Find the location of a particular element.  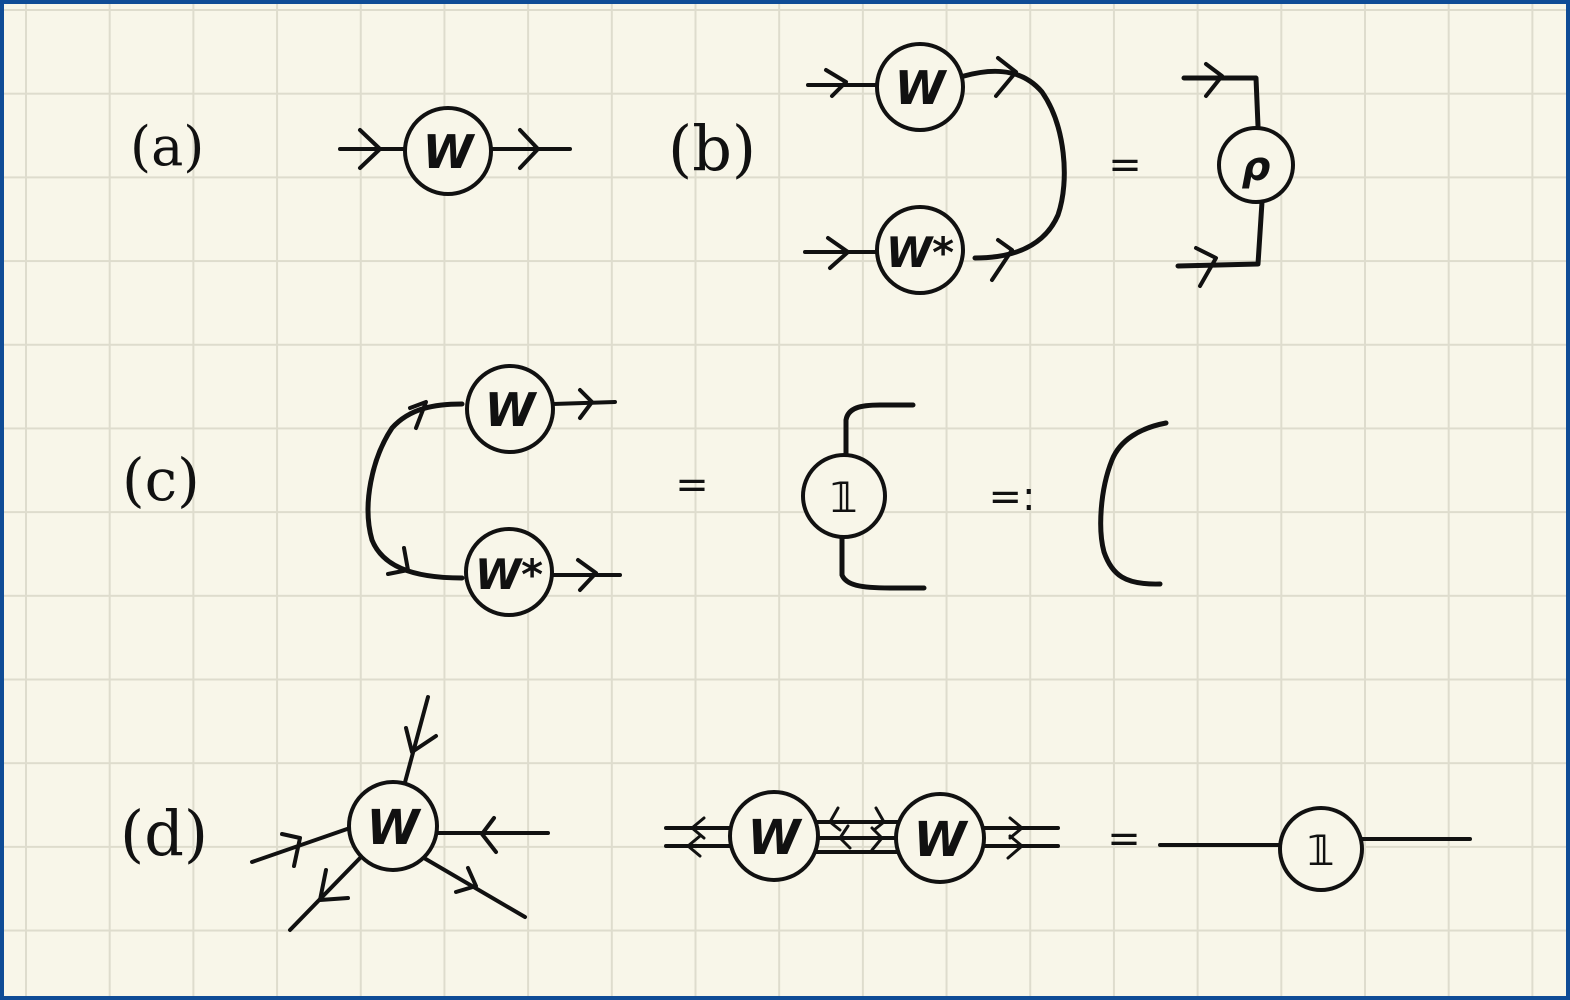

output-leg is located at coordinates (584, 403).